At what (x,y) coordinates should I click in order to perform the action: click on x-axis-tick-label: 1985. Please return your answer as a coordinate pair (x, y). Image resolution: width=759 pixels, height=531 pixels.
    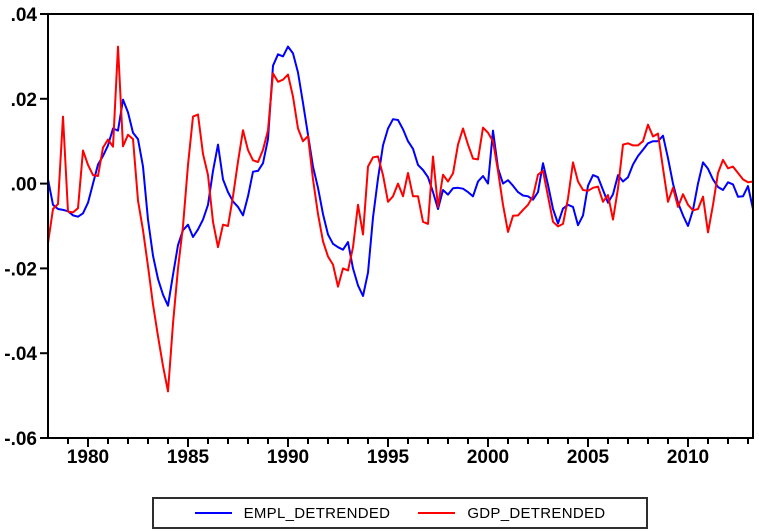
    Looking at the image, I should click on (188, 457).